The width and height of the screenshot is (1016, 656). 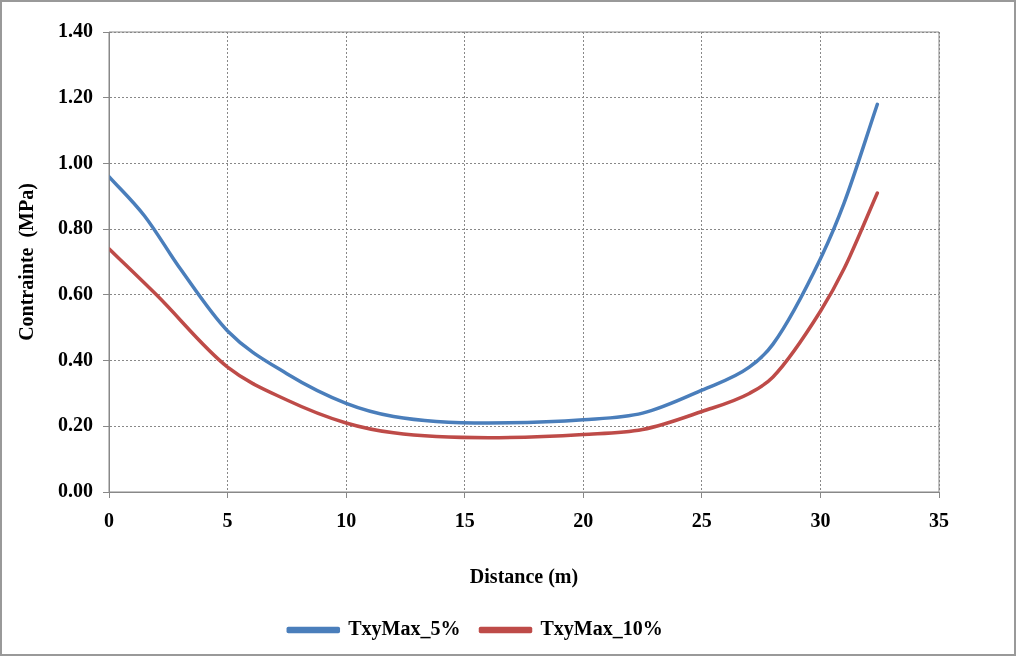 What do you see at coordinates (75, 161) in the screenshot?
I see `y-tick-label: 1.00` at bounding box center [75, 161].